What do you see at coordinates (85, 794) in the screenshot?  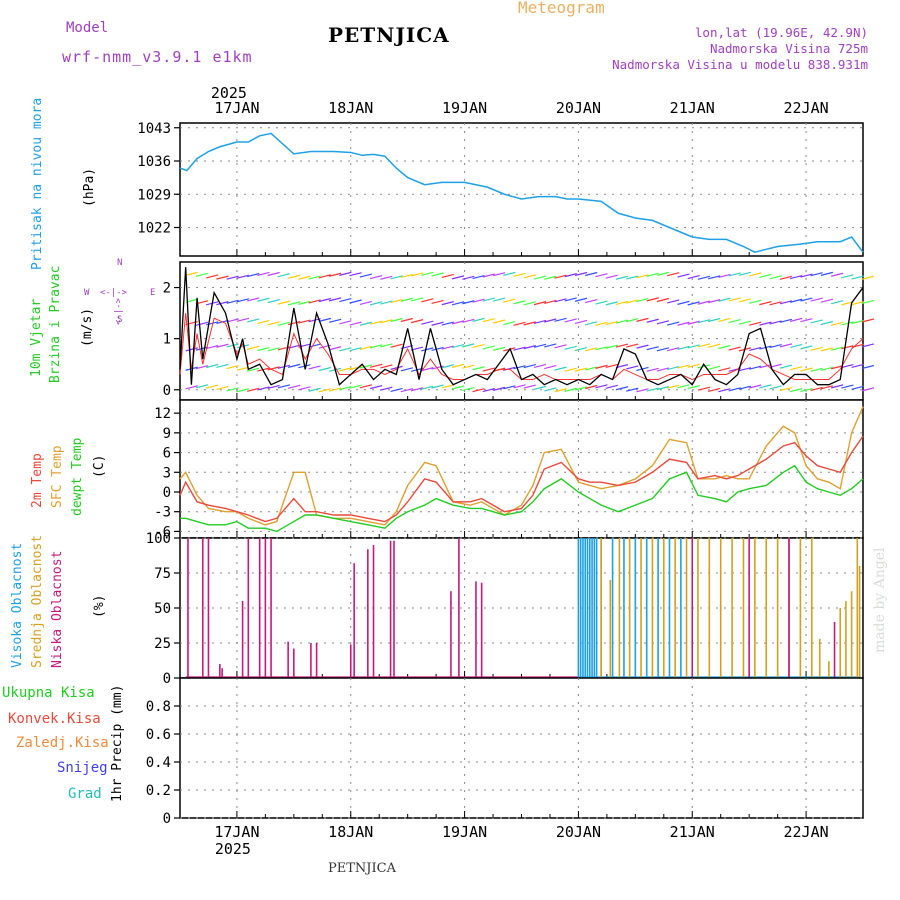 I see `legend-grad: Grad` at bounding box center [85, 794].